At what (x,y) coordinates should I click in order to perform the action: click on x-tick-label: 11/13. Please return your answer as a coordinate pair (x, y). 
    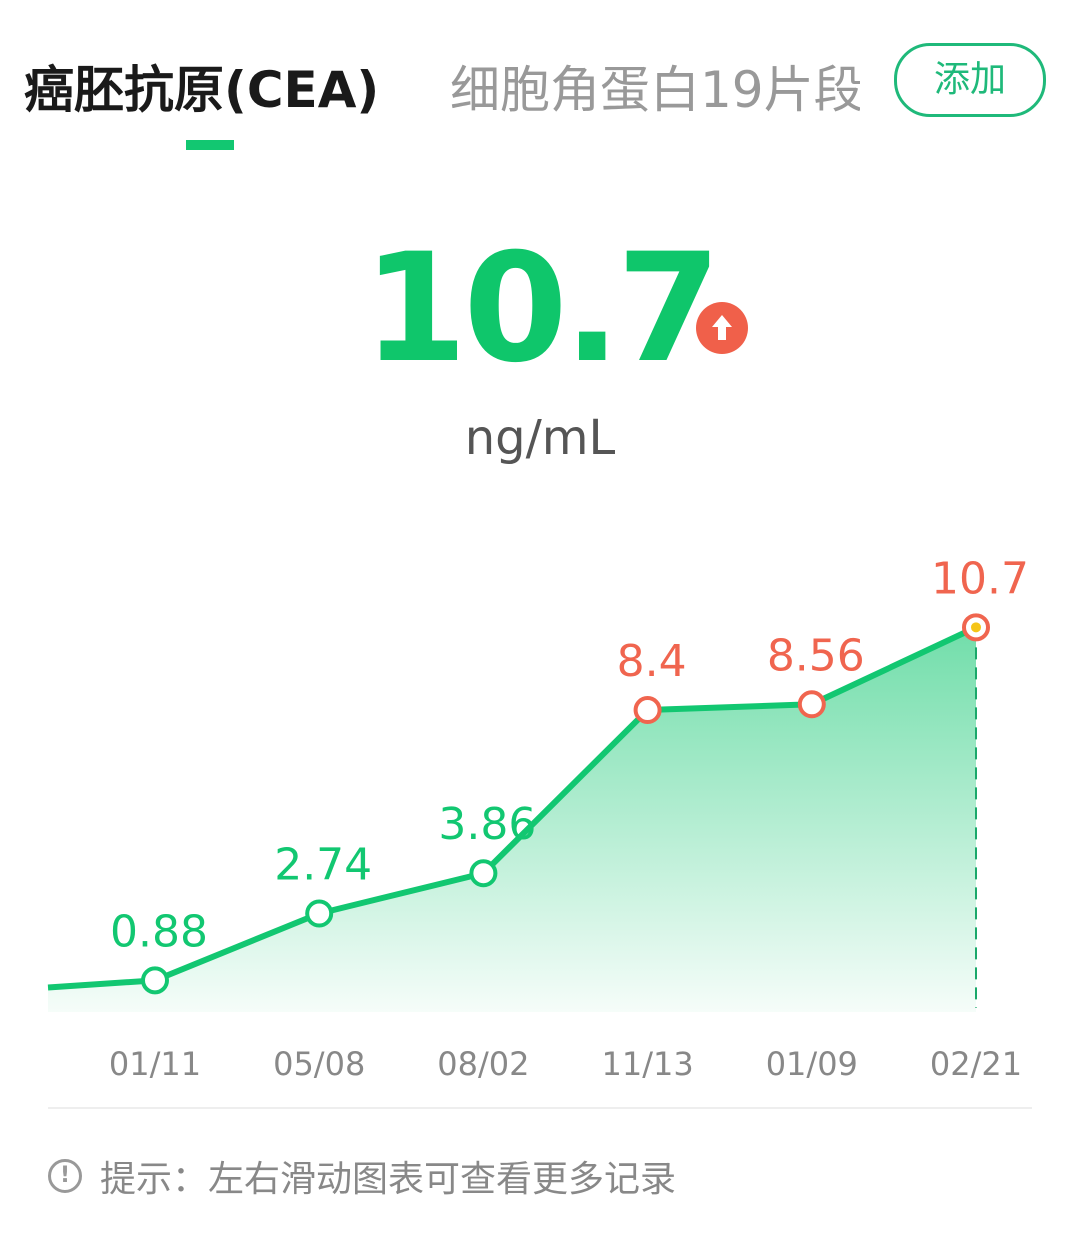
    Looking at the image, I should click on (647, 1064).